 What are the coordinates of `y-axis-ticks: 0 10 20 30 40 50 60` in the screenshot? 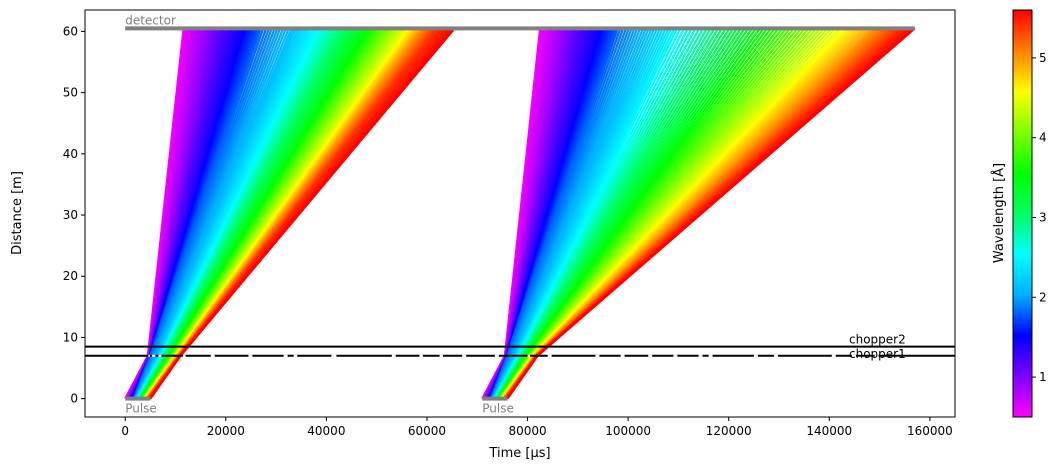 It's located at (74, 215).